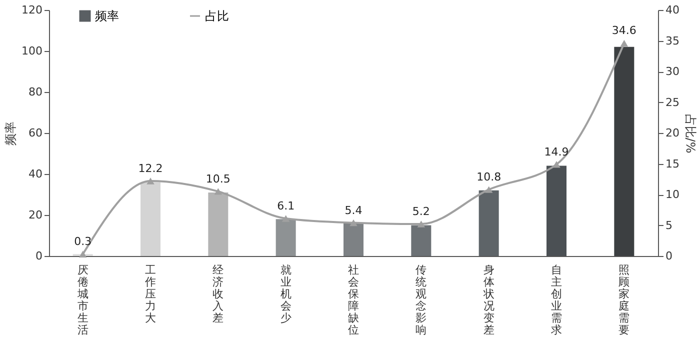  I want to click on y2-tick-label: 20, so click(673, 133).